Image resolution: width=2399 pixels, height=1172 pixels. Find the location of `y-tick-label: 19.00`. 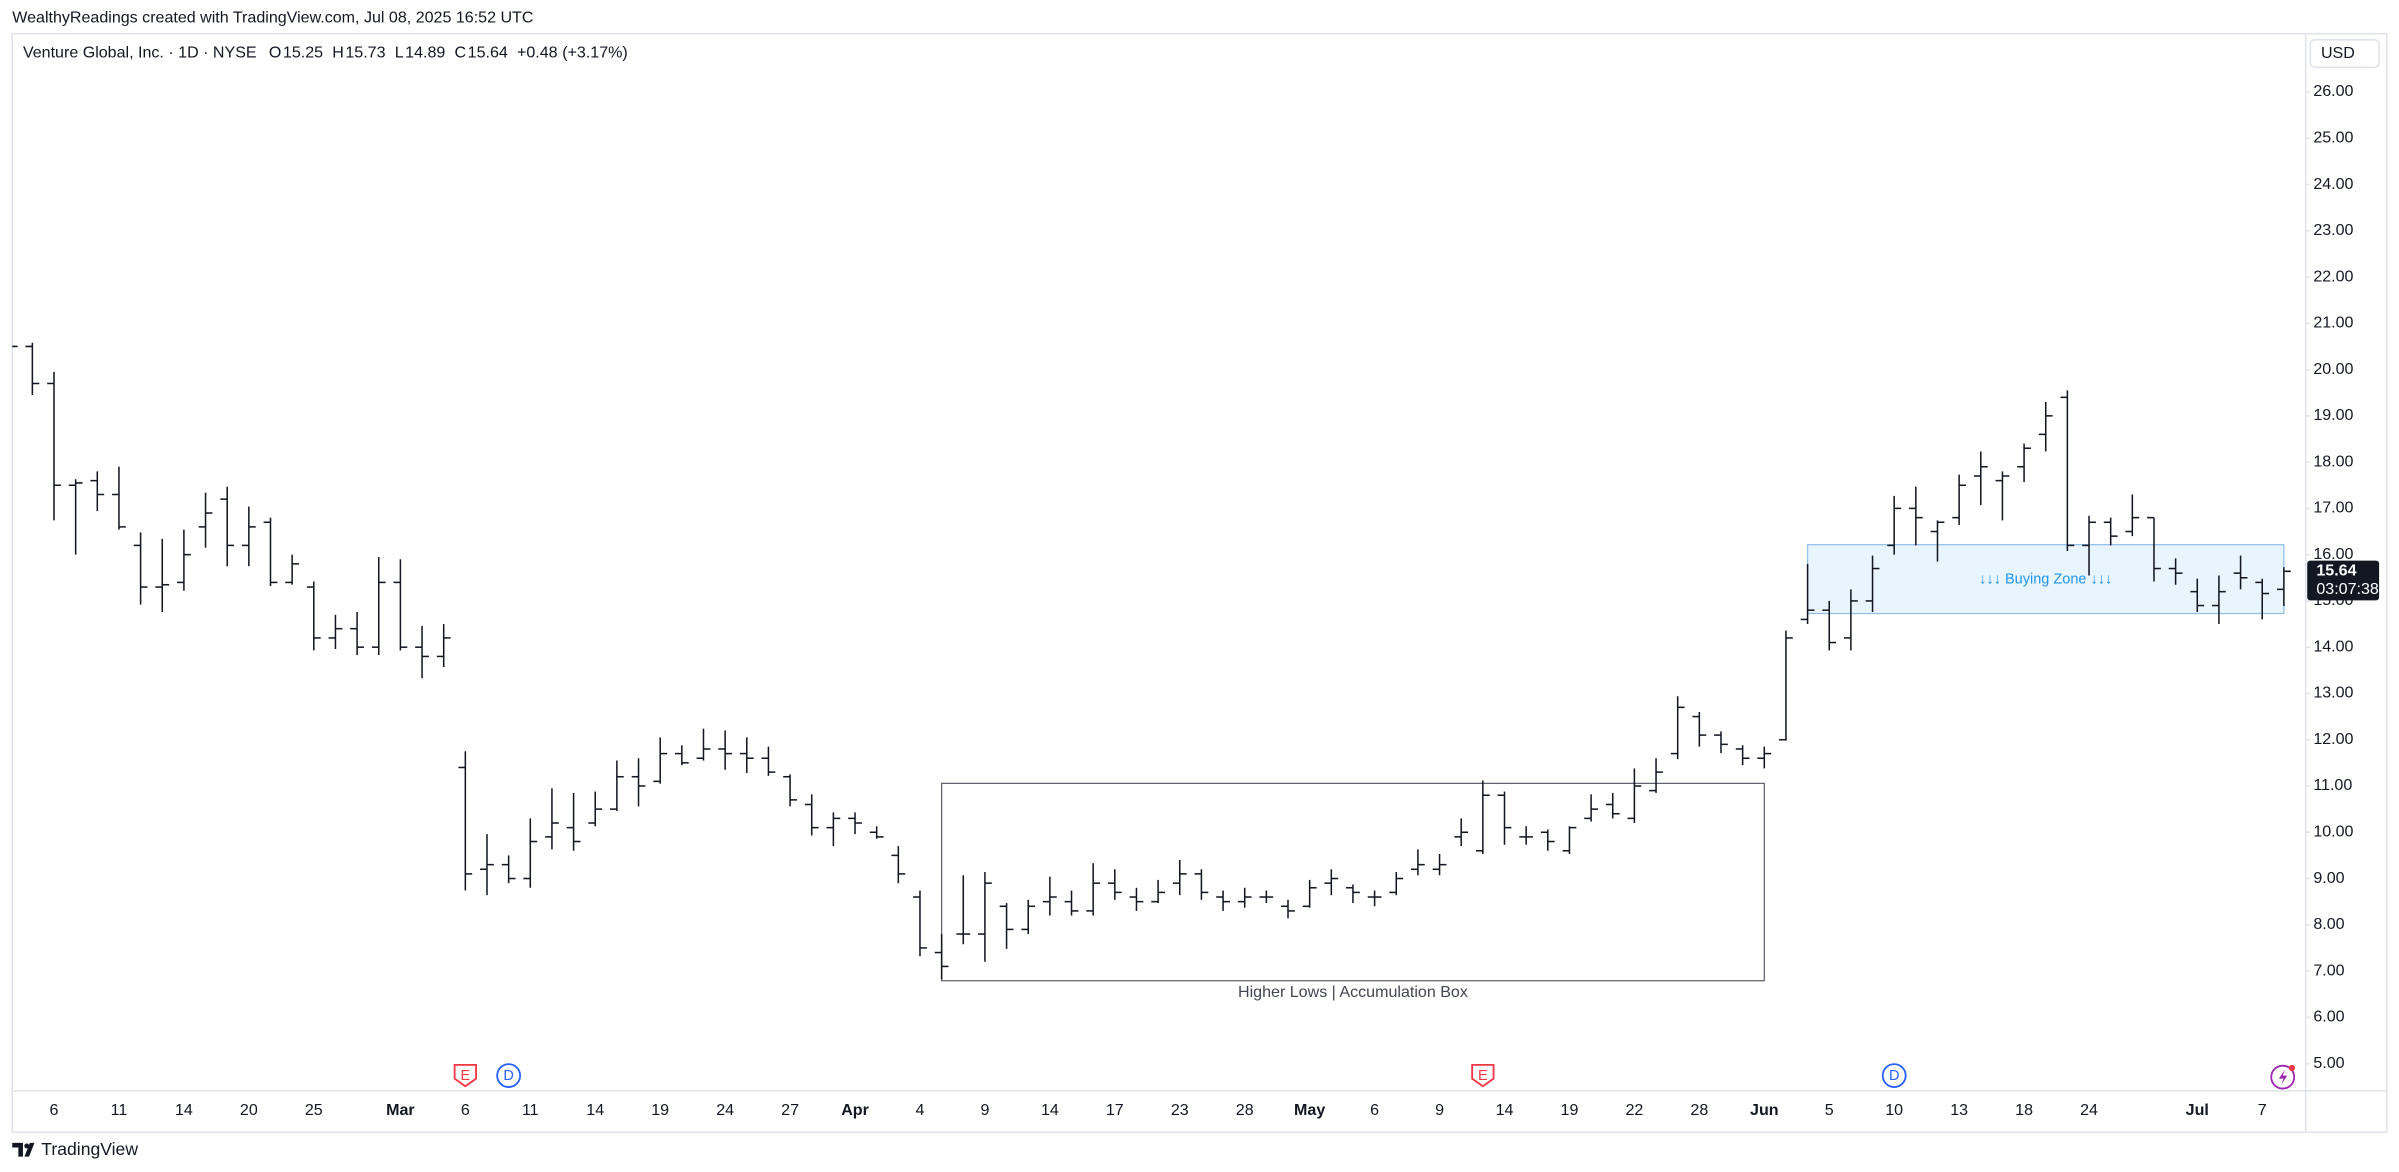

y-tick-label: 19.00 is located at coordinates (2333, 415).